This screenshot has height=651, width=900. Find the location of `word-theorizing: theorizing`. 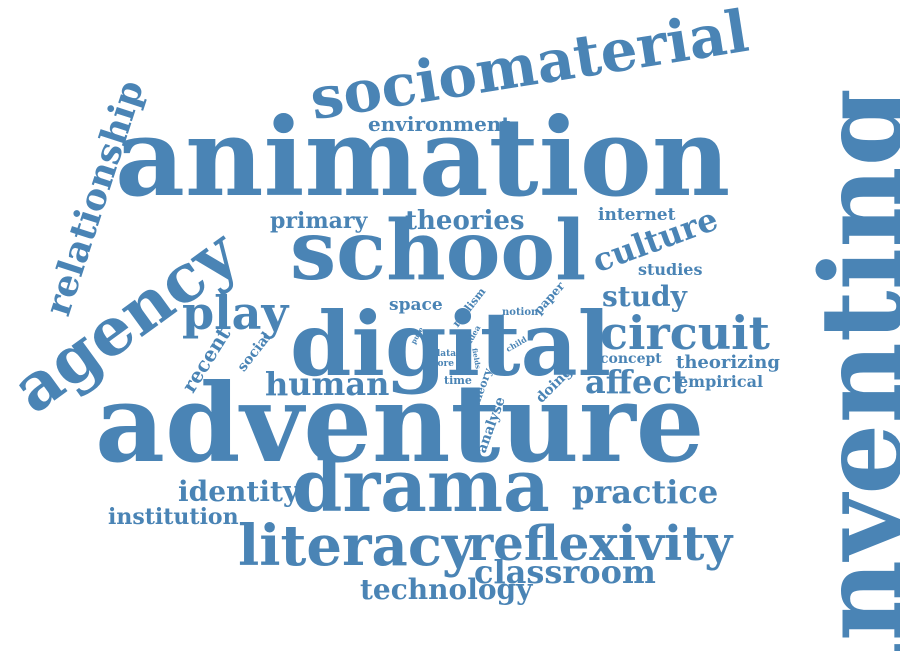

word-theorizing: theorizing is located at coordinates (728, 362).